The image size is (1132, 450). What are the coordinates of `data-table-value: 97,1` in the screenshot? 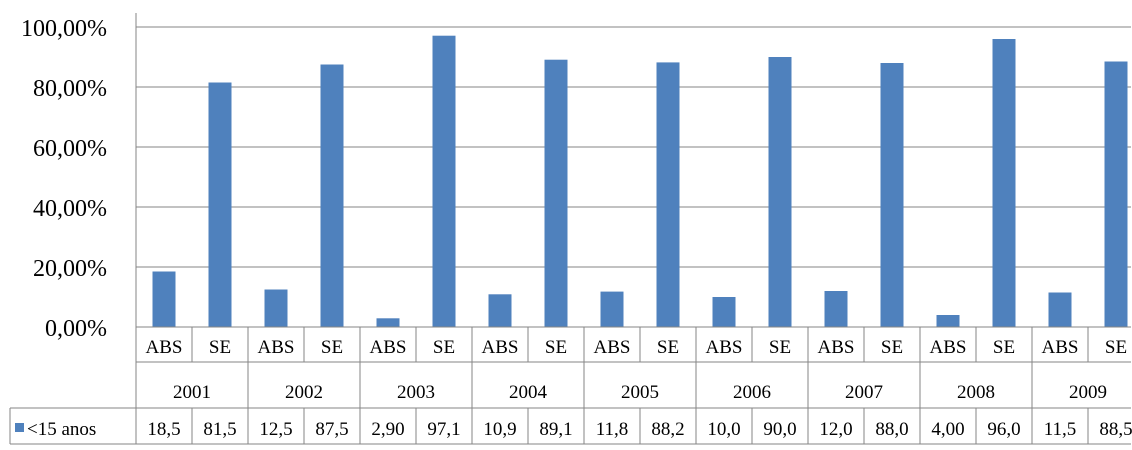 It's located at (443, 429).